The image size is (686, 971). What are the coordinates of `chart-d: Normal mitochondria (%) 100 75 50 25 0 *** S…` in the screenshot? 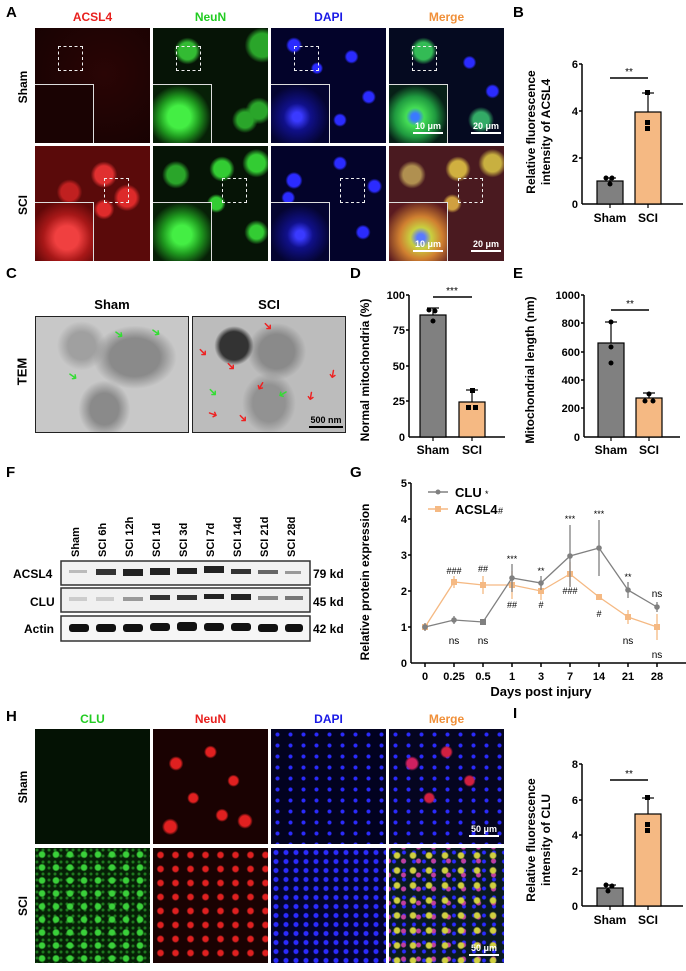 It's located at (431, 370).